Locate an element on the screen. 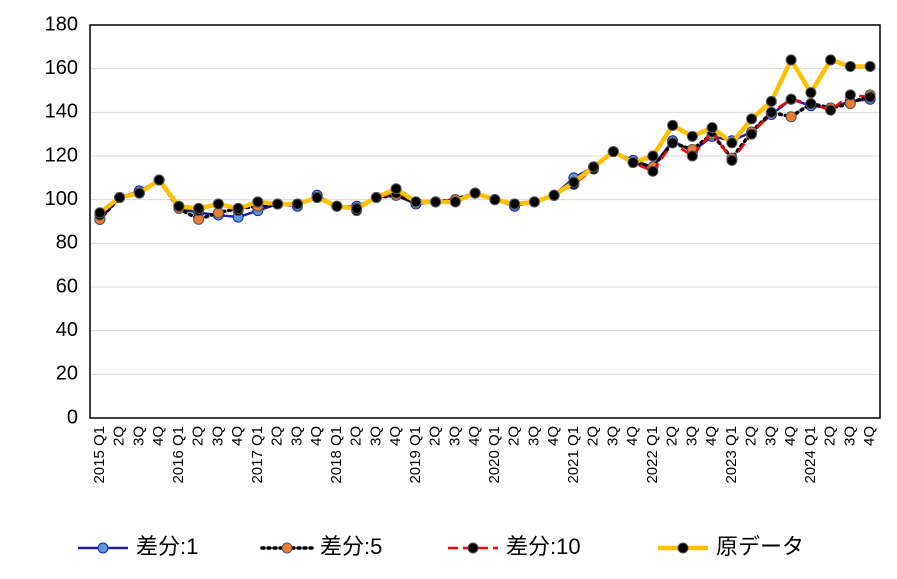 Image resolution: width=897 pixels, height=579 pixels. y-tick-label: 120 is located at coordinates (61, 155).